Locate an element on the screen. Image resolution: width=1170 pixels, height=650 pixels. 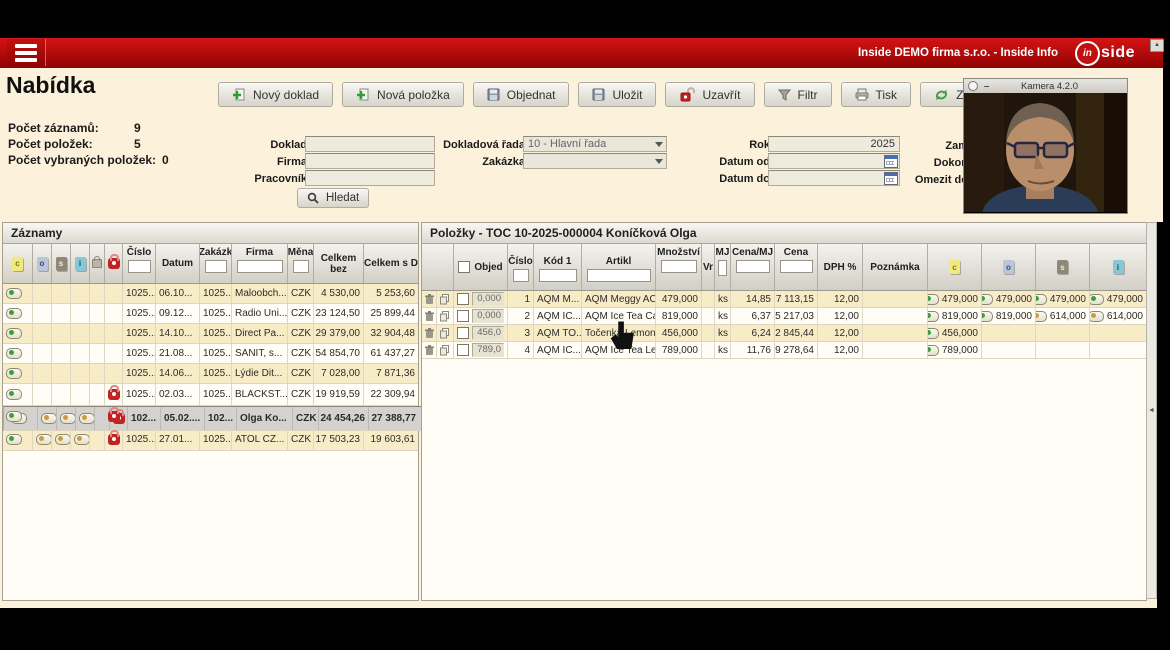
camera-minimize-button: – is located at coordinates (987, 86).